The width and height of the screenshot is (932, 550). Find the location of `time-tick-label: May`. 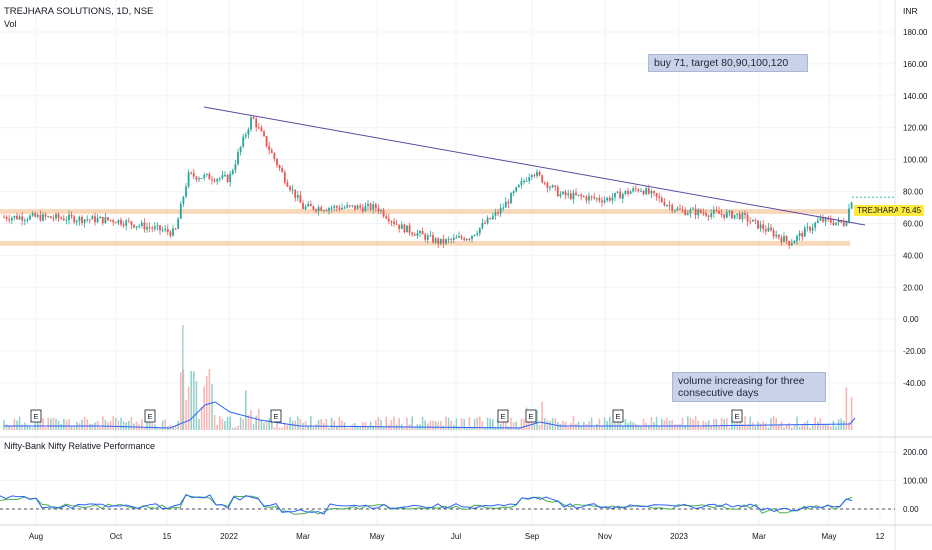

time-tick-label: May is located at coordinates (828, 536).